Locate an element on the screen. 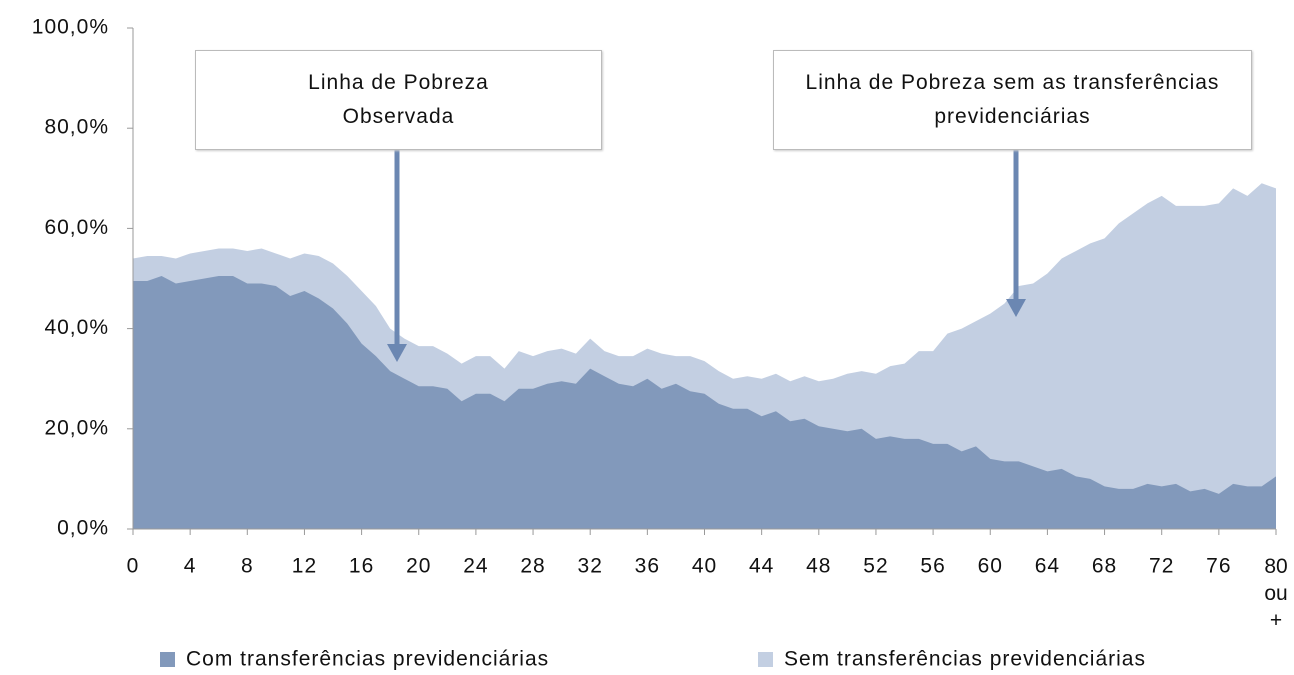 The height and width of the screenshot is (675, 1294). x-tick-label: 8 is located at coordinates (247, 566).